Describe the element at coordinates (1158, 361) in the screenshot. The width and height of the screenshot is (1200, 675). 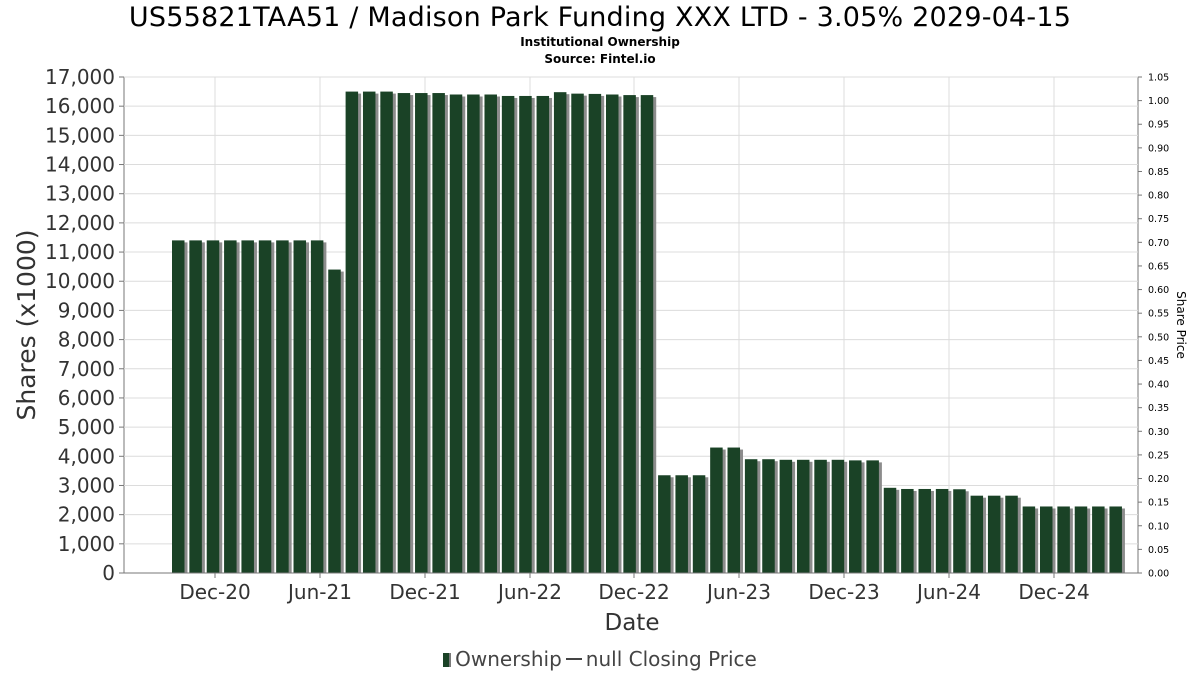
I see `y2-tick-label: 0.45` at that location.